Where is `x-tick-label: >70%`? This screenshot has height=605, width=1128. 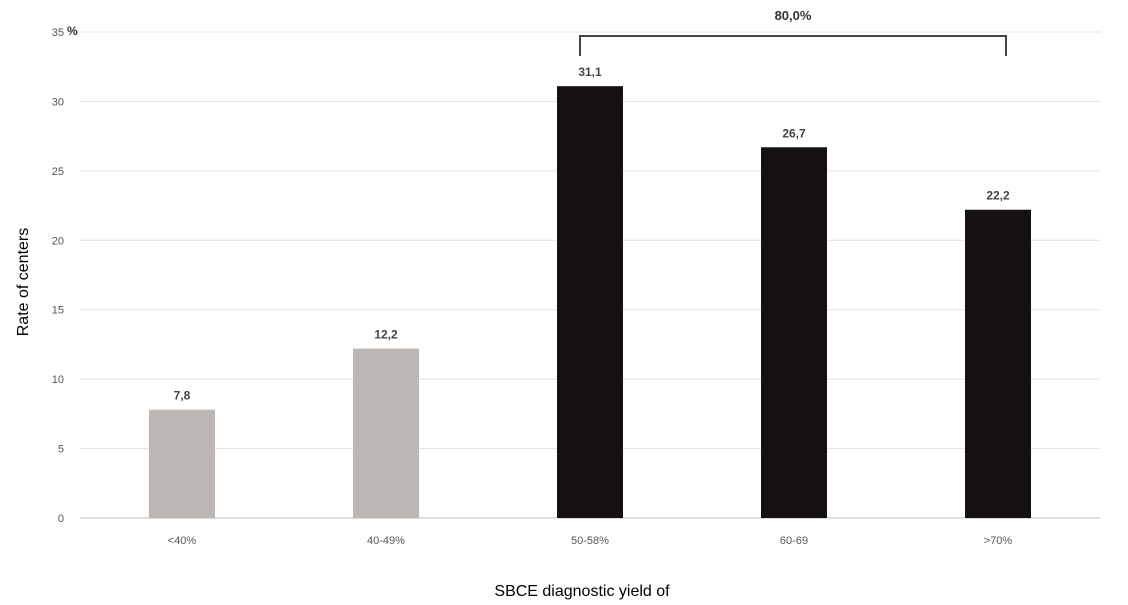 x-tick-label: >70% is located at coordinates (998, 541).